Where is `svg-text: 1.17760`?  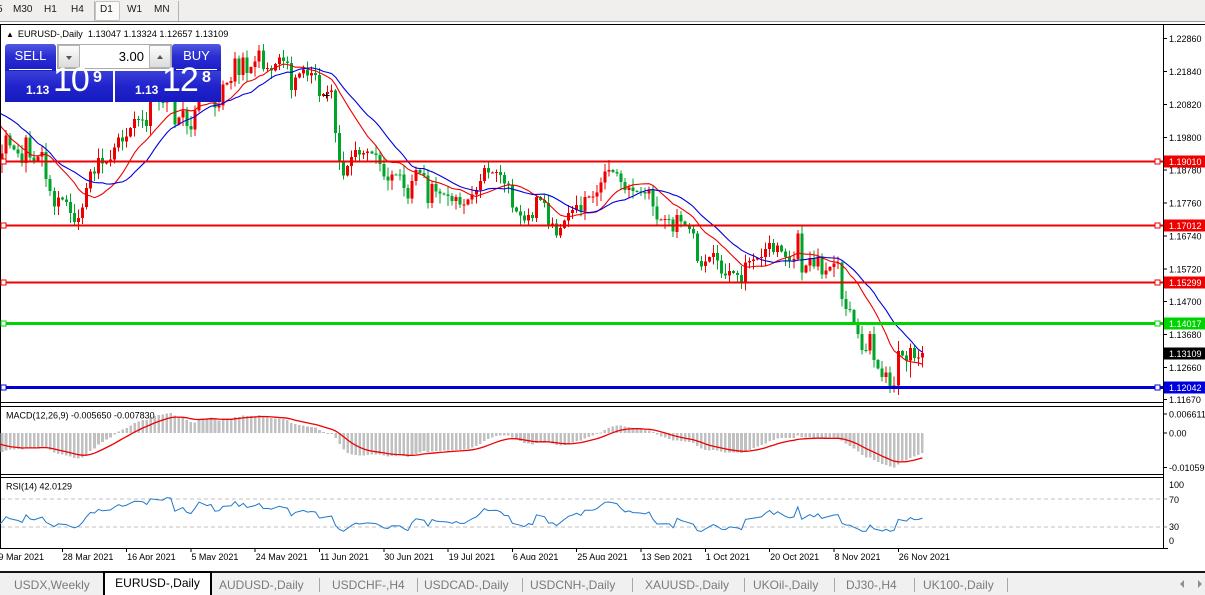
svg-text: 1.17760 is located at coordinates (1185, 204).